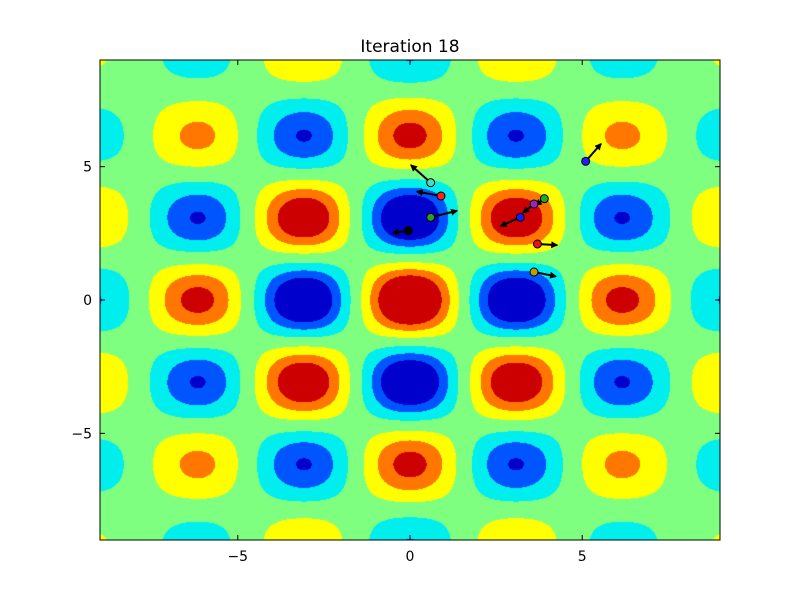 The height and width of the screenshot is (600, 800). I want to click on particle-velocity-arrow, so click(444, 213).